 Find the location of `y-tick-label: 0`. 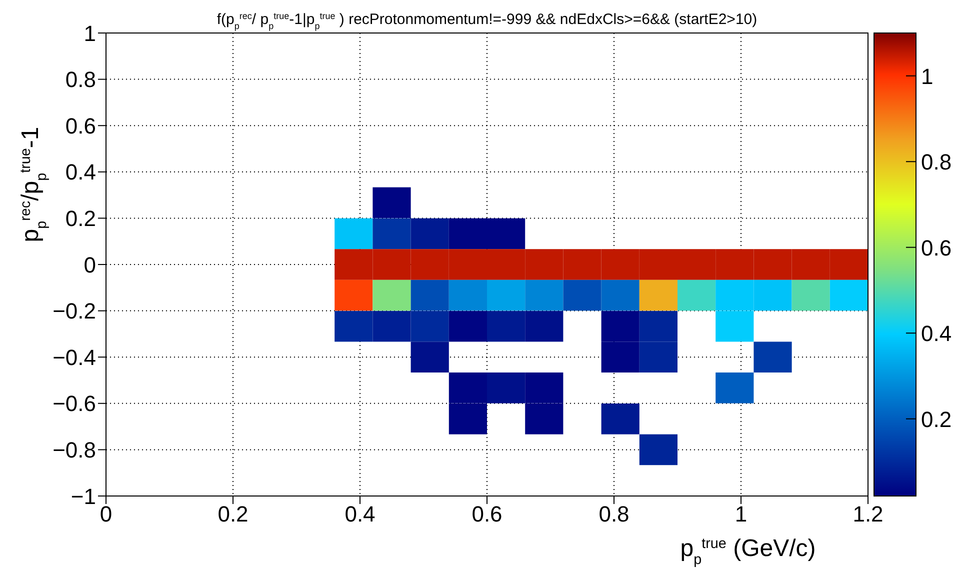

y-tick-label: 0 is located at coordinates (90, 265).